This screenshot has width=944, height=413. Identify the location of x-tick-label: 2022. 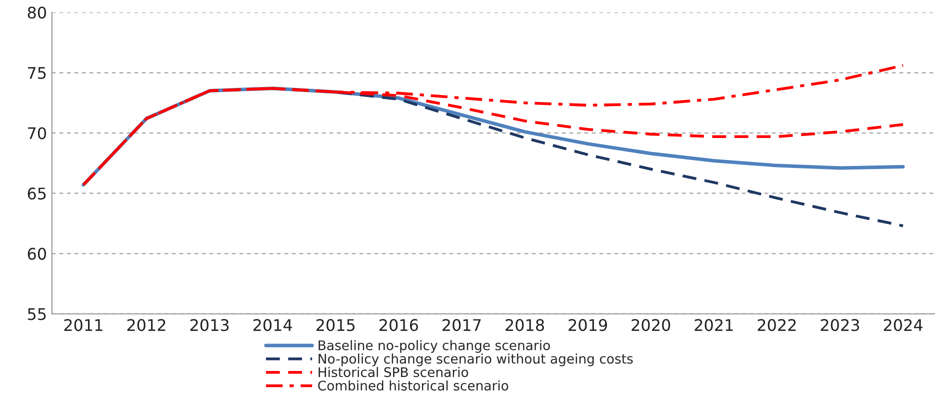
(777, 325).